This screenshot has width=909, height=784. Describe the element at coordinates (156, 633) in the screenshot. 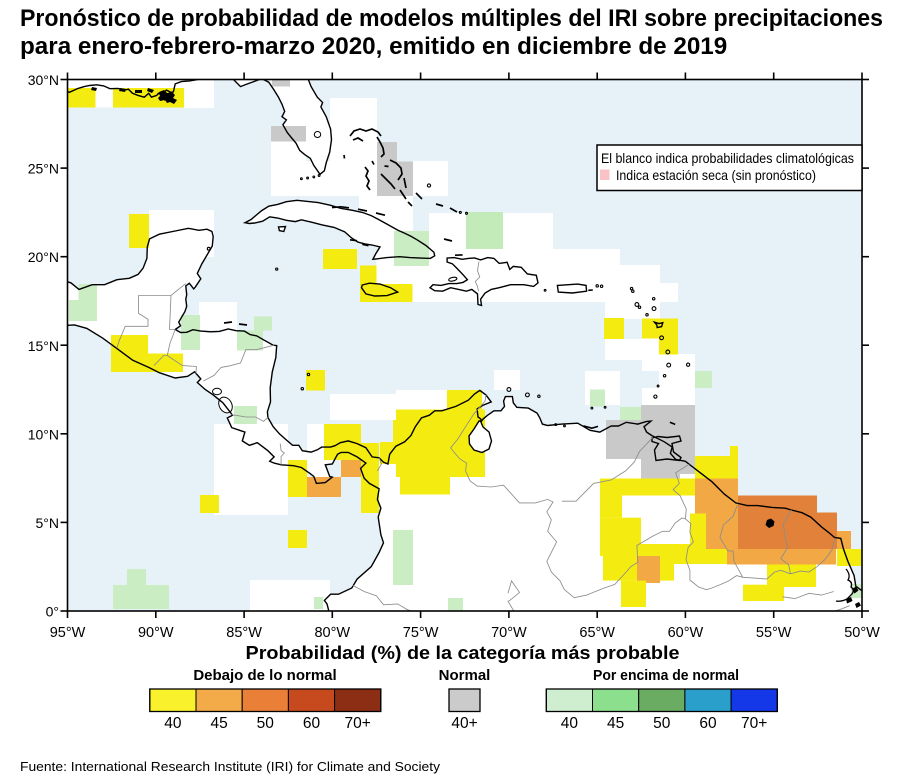

I see `svg-text: 90°W` at that location.